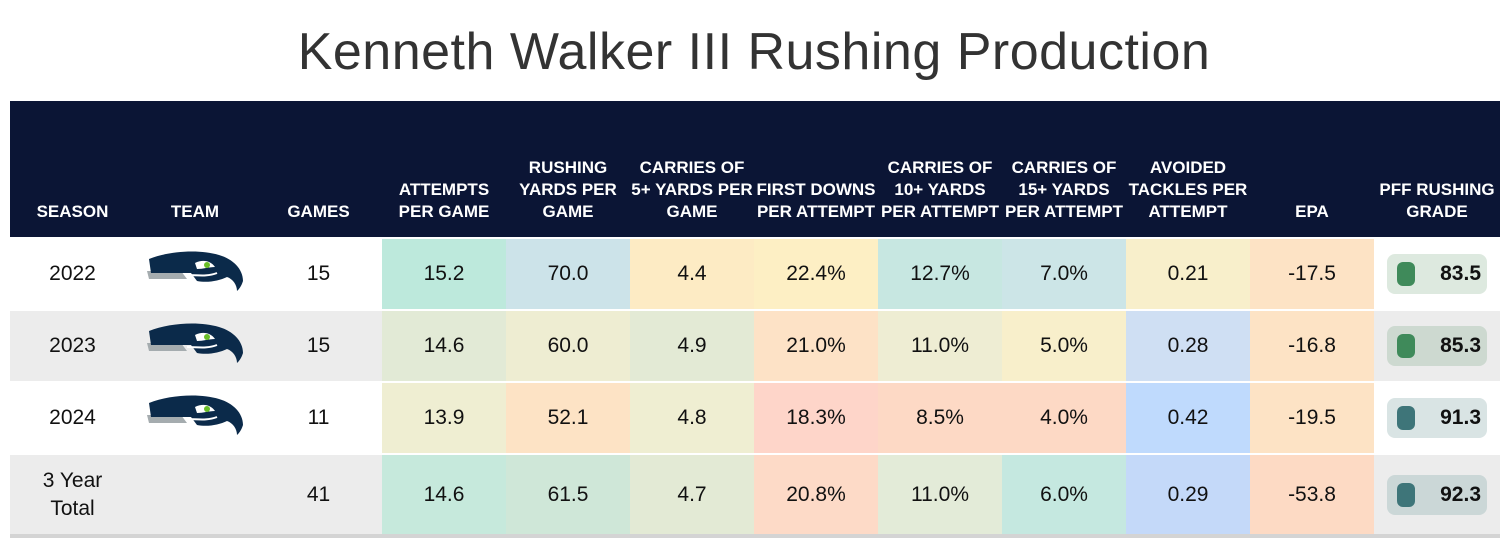 The width and height of the screenshot is (1508, 550). I want to click on column-header: ATTEMPTS PER GAME, so click(444, 200).